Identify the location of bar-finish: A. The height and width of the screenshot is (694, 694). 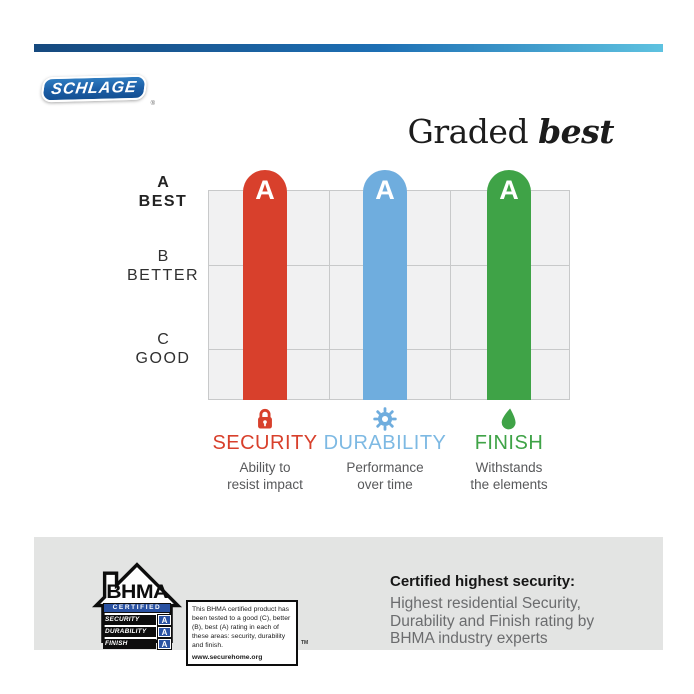
(509, 285).